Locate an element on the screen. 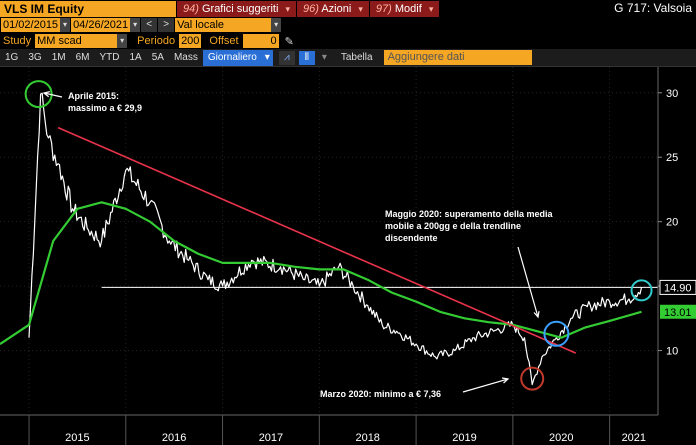 This screenshot has height=445, width=696. line-chart-icon: ⩘ is located at coordinates (286, 57).